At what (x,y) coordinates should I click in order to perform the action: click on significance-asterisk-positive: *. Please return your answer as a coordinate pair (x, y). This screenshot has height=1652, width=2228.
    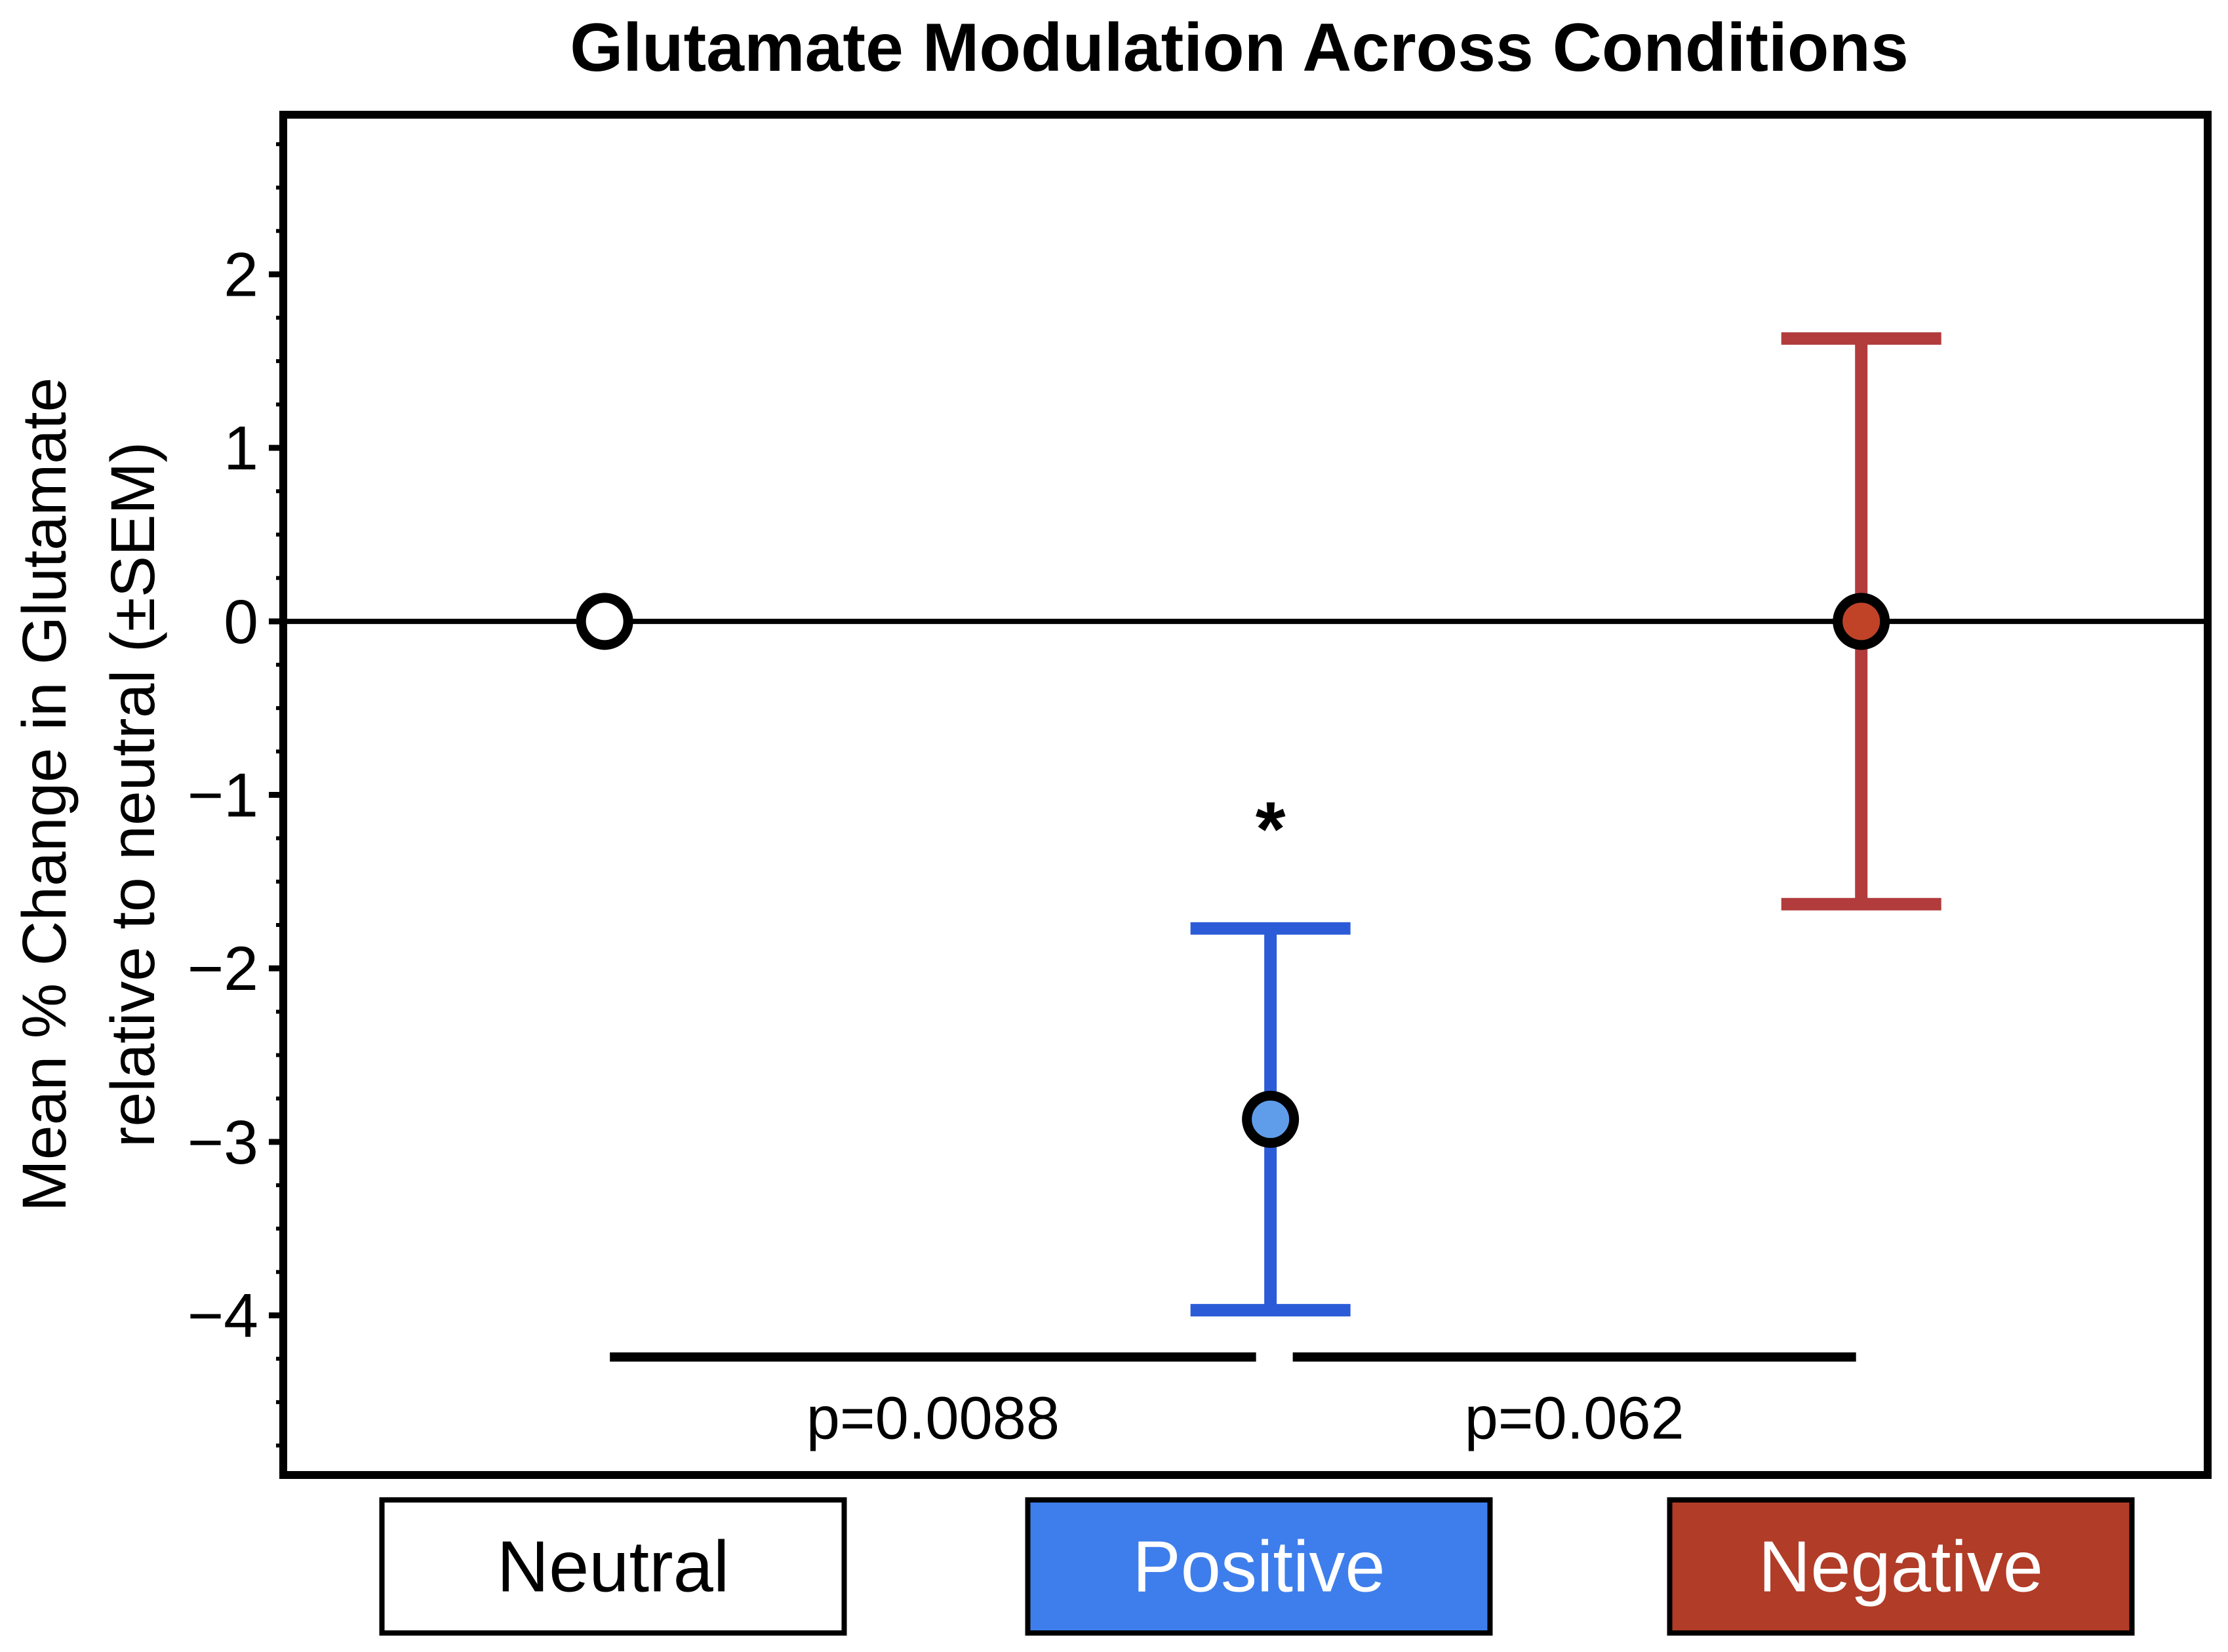
    Looking at the image, I should click on (1271, 829).